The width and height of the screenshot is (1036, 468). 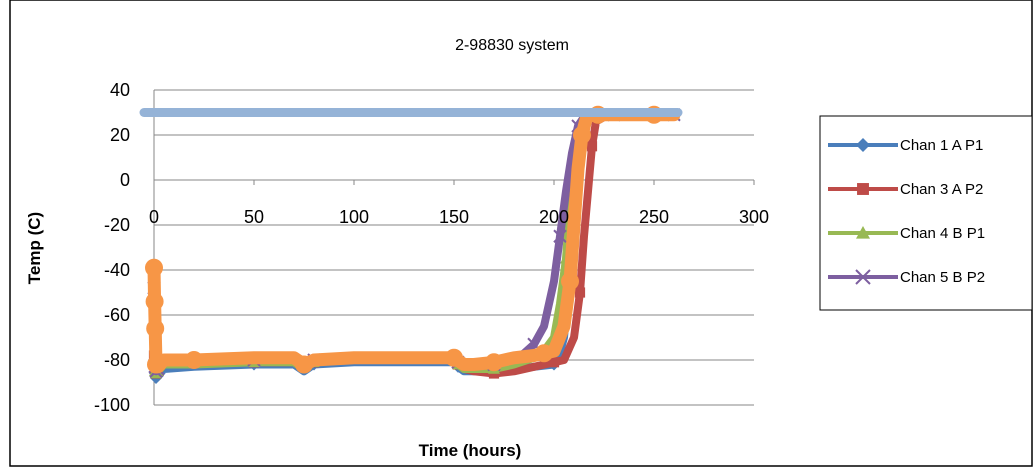 I want to click on legend-label: Chan 4 B P1, so click(x=942, y=233).